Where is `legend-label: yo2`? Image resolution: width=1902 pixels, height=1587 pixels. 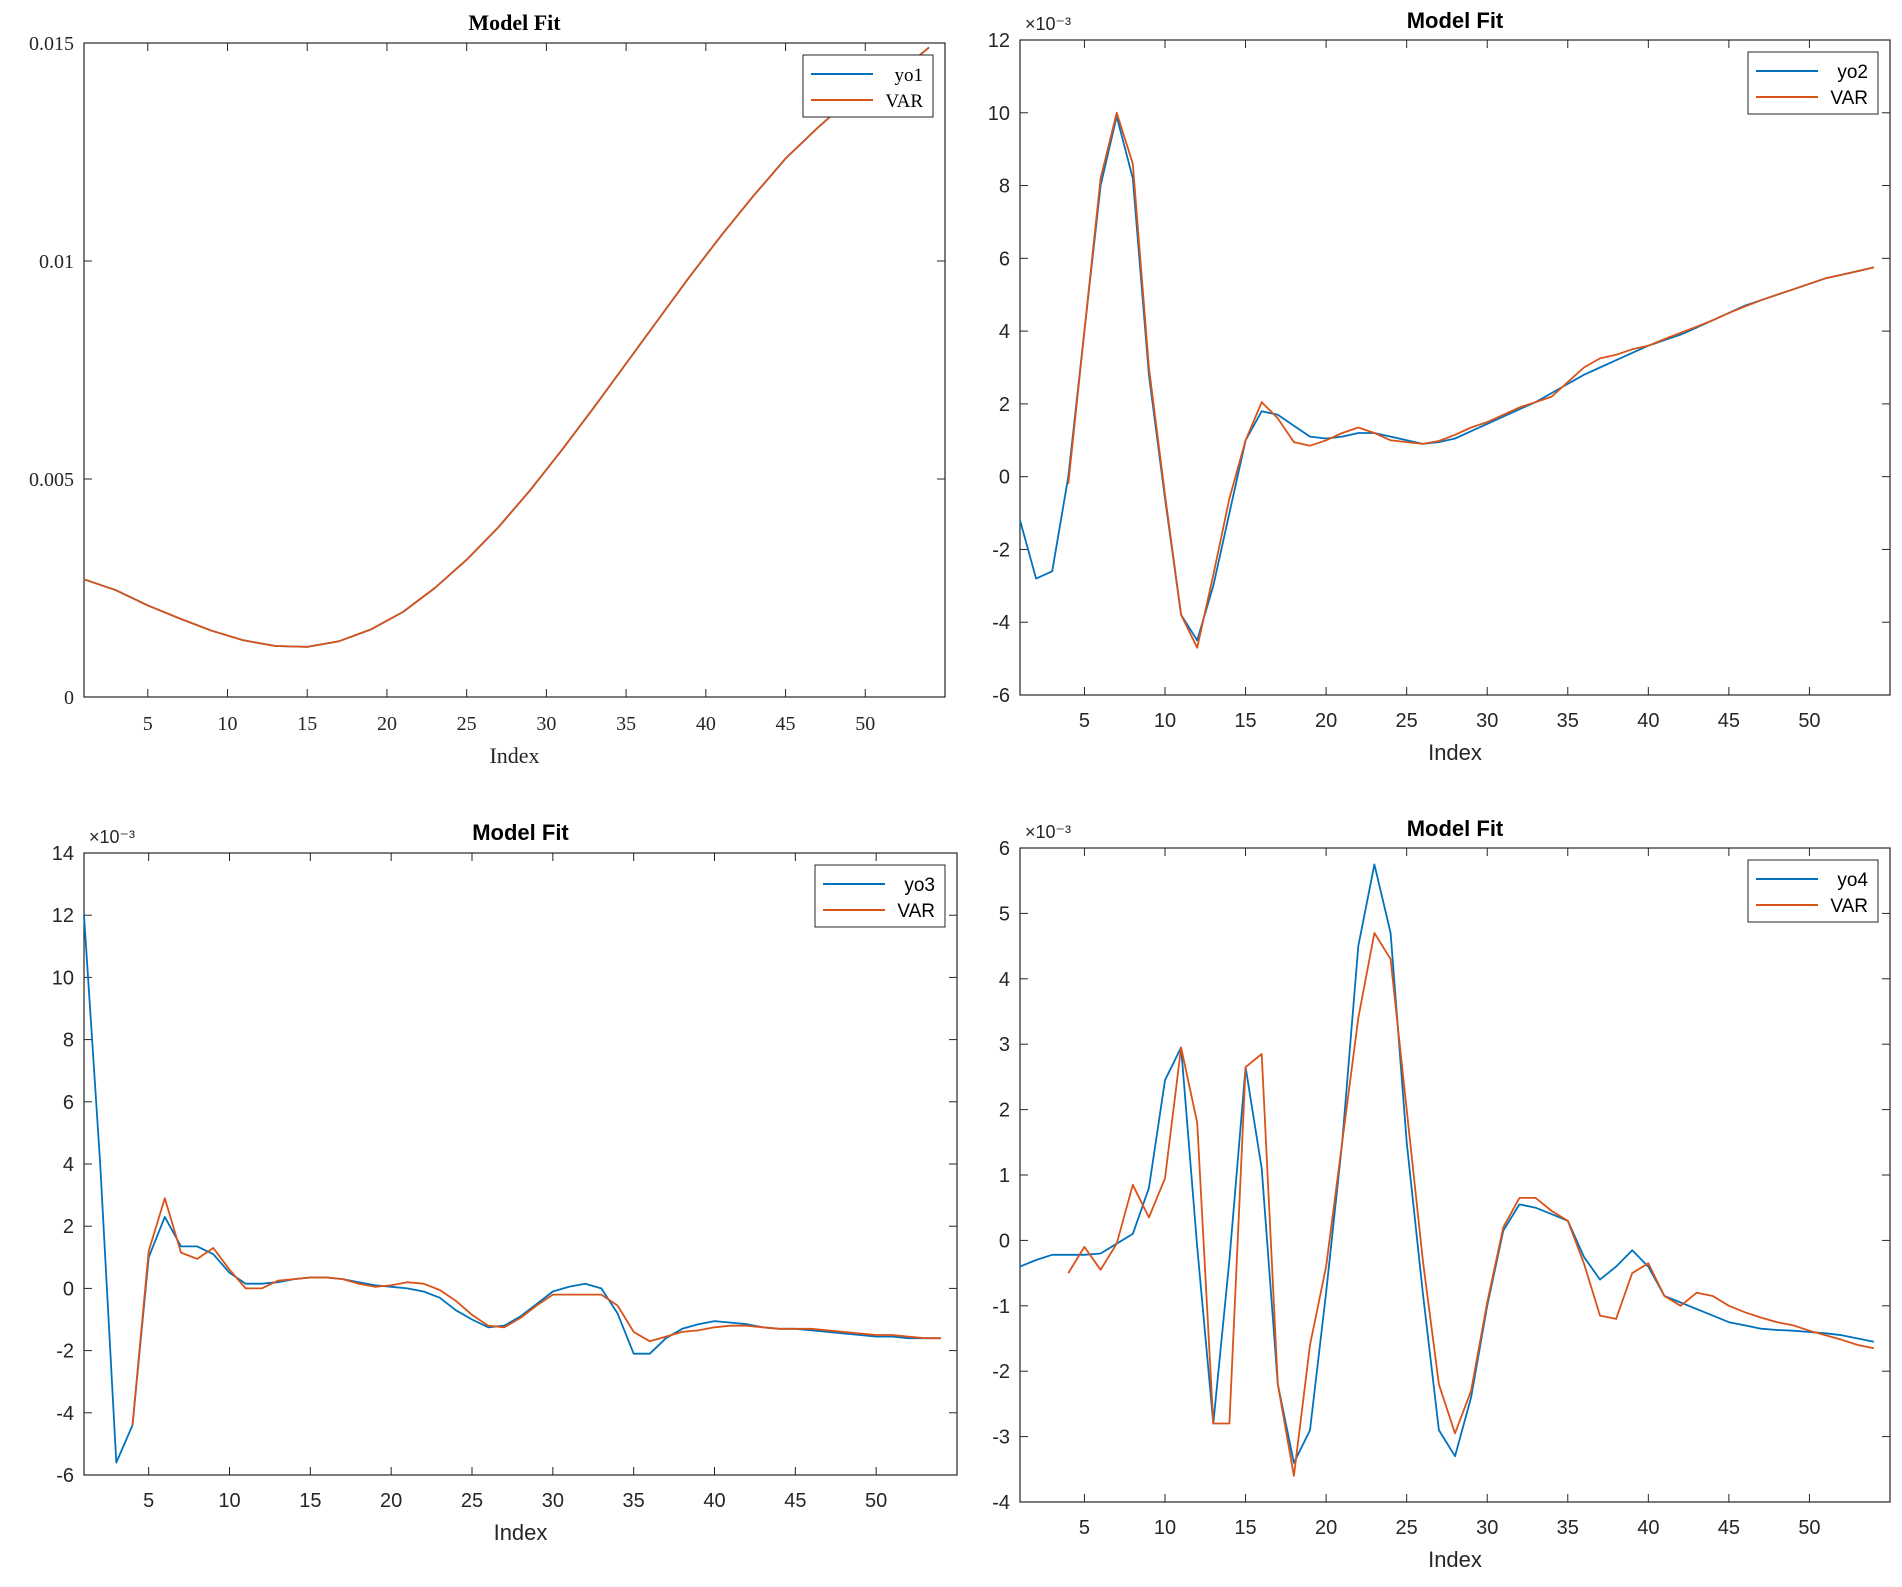
legend-label: yo2 is located at coordinates (1852, 72).